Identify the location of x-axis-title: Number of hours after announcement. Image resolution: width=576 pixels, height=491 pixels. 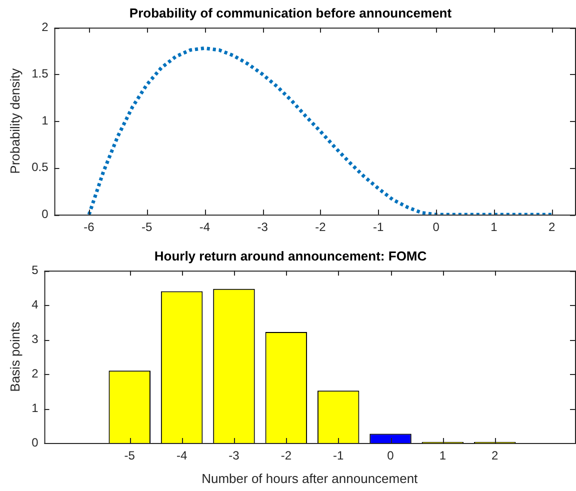
(310, 478).